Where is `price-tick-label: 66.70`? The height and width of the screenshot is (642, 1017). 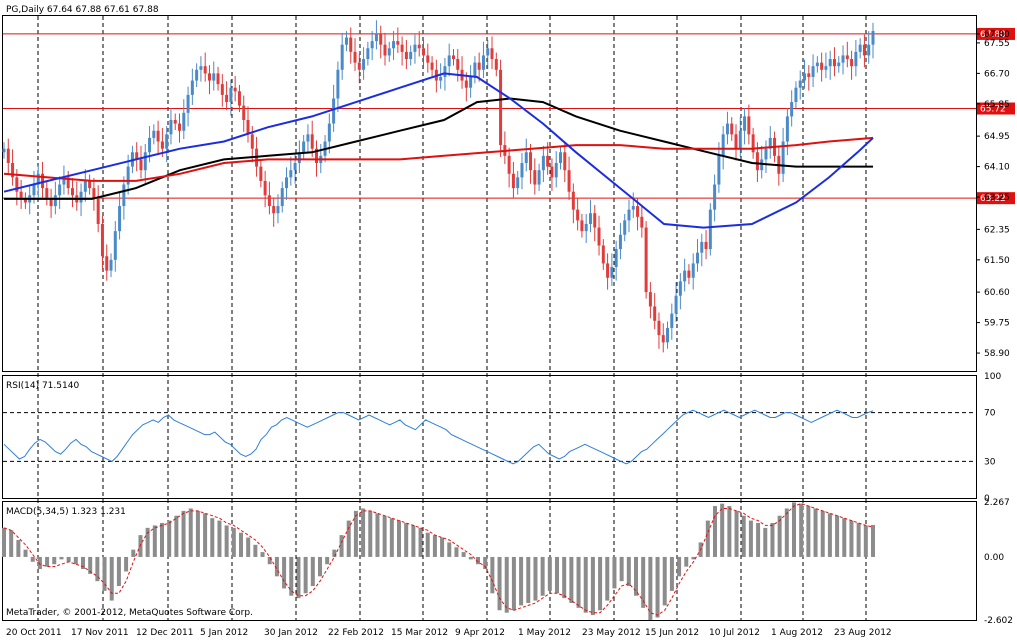
price-tick-label: 66.70 is located at coordinates (997, 74).